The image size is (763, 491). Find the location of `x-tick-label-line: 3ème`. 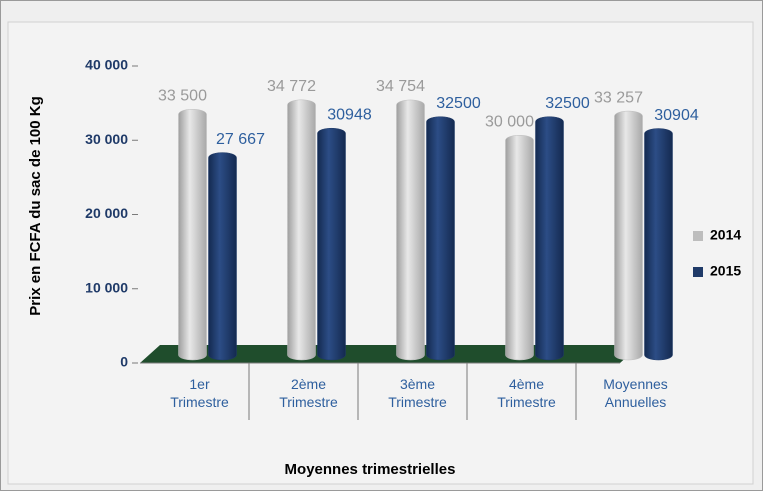

x-tick-label-line: 3ème is located at coordinates (417, 384).